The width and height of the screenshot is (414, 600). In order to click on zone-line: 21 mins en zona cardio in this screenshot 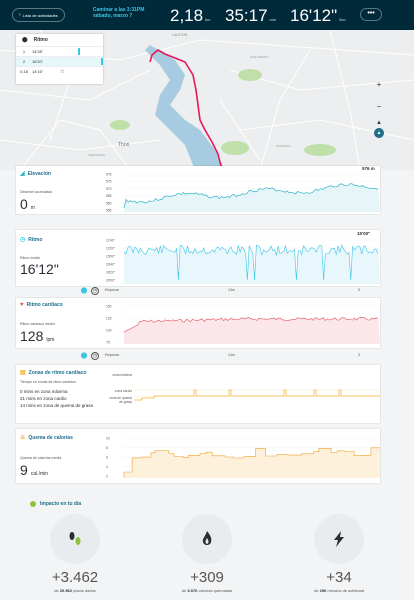, I will do `click(43, 398)`.